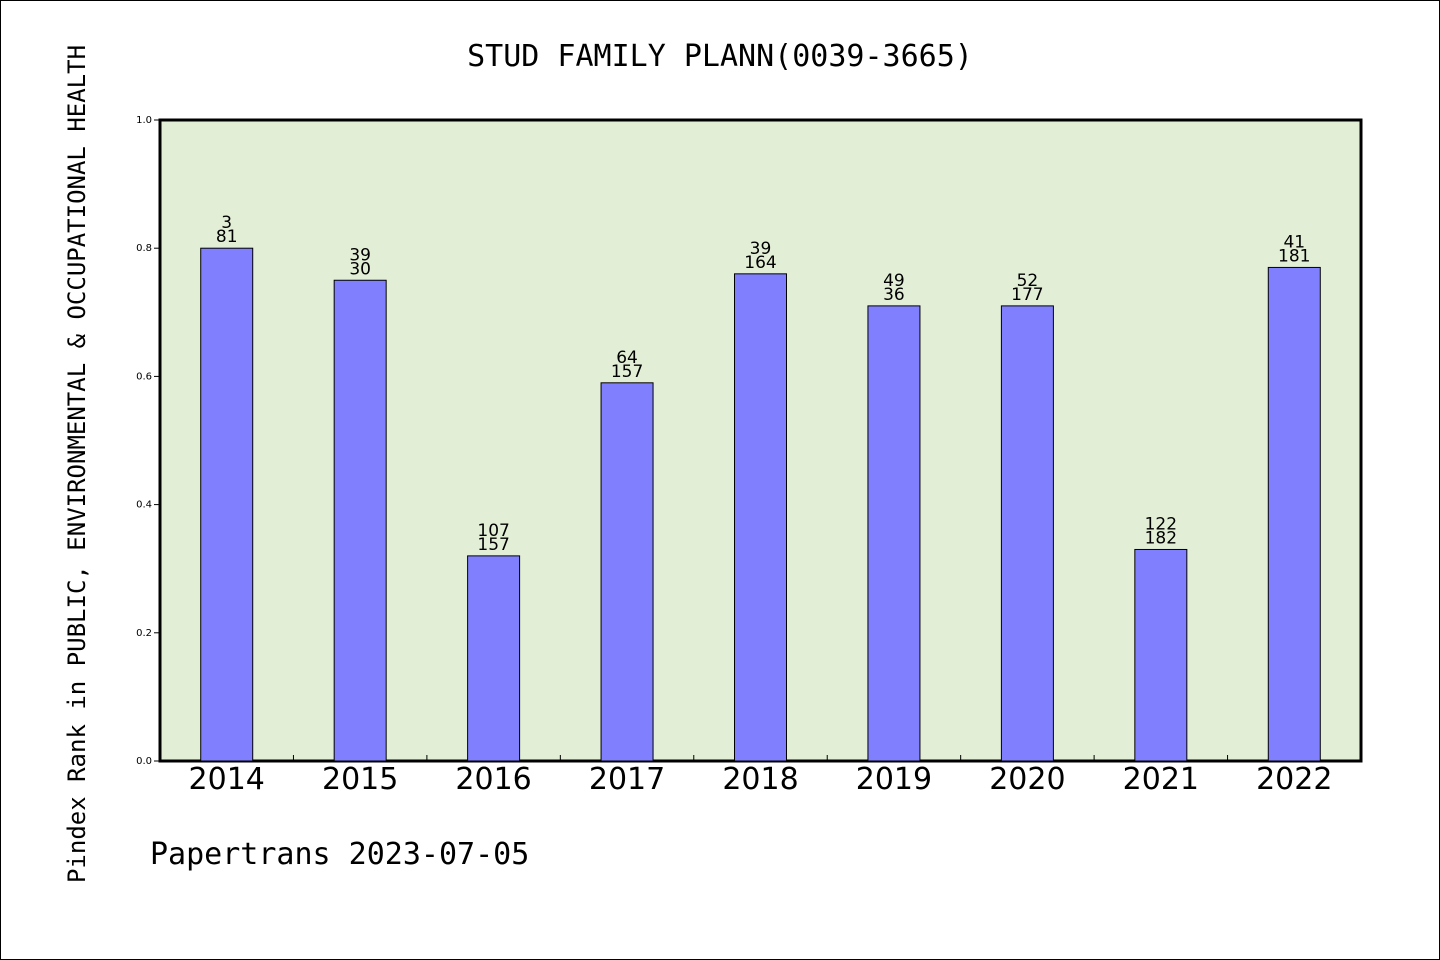  Describe the element at coordinates (339, 854) in the screenshot. I see `footer-credit: Papertrans 2023-07-05` at that location.